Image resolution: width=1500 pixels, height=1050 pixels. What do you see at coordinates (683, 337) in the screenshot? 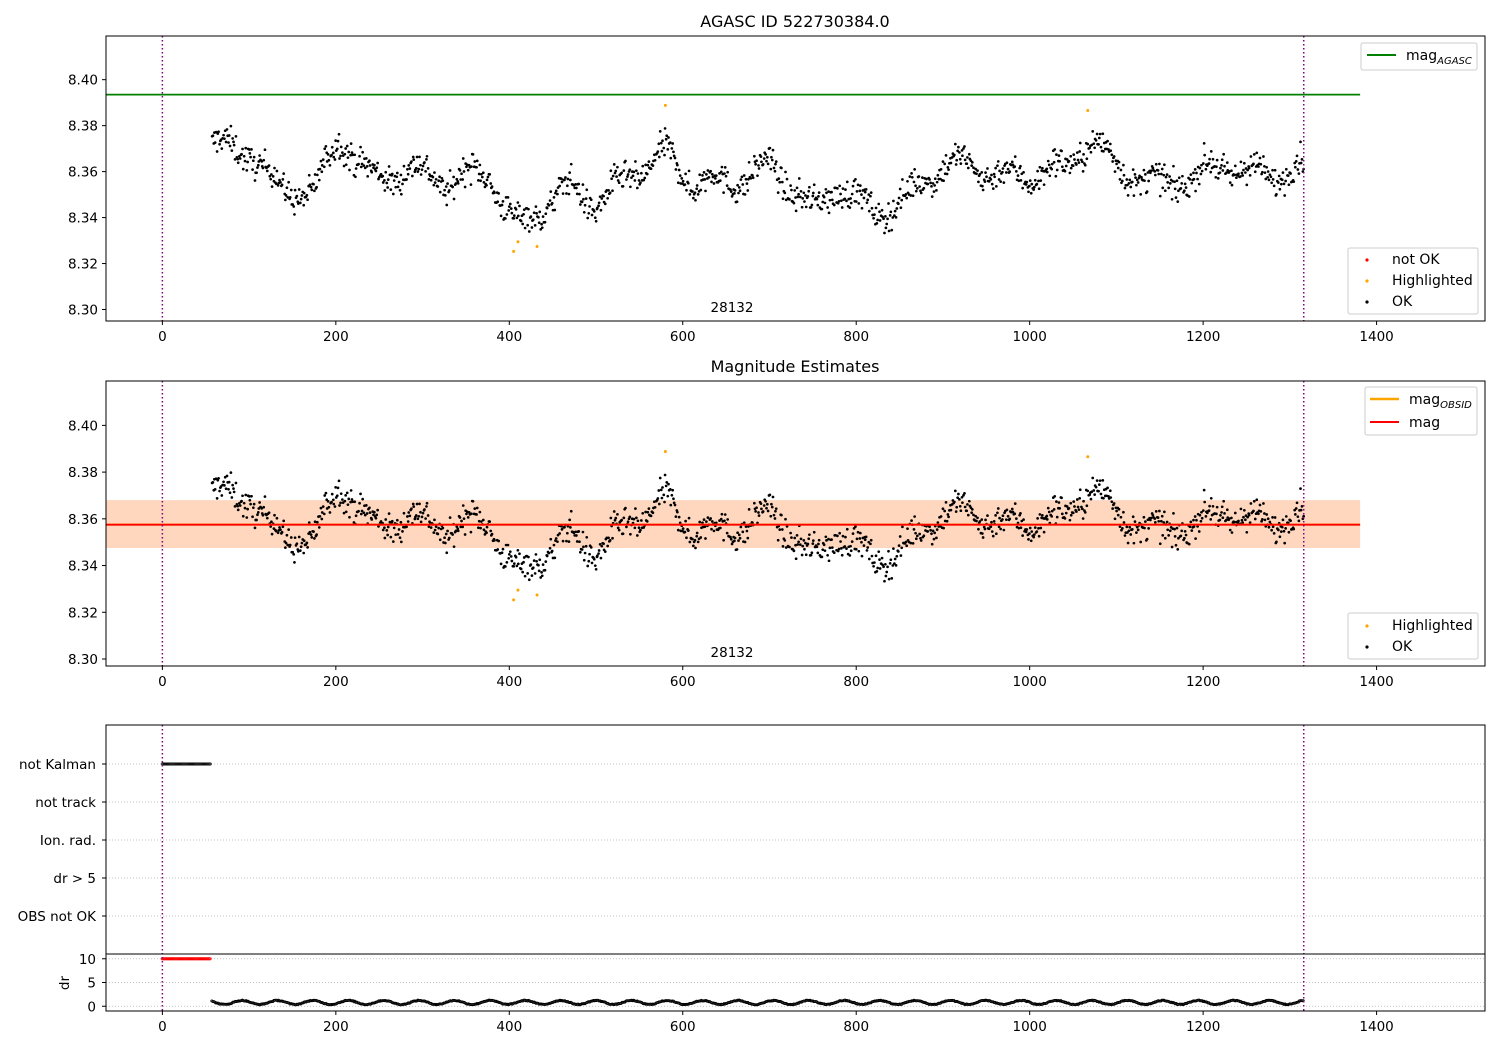
I see `x-tick-label: 600` at bounding box center [683, 337].